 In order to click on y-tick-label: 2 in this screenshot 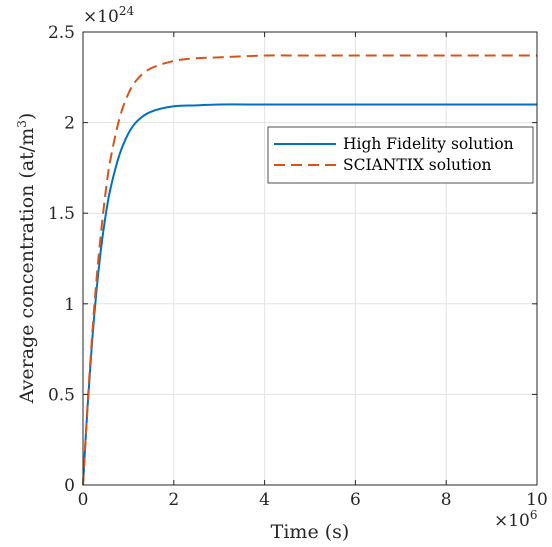, I will do `click(69, 124)`.